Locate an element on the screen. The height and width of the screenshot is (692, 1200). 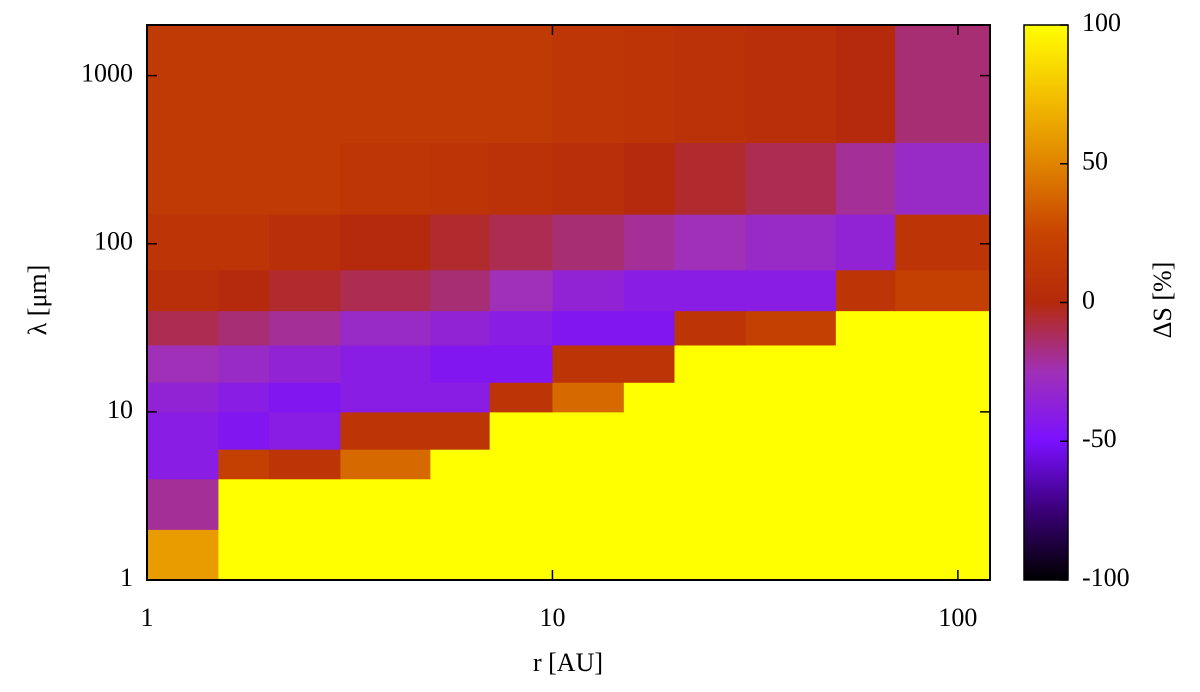
x-tick-label: 1 is located at coordinates (147, 617).